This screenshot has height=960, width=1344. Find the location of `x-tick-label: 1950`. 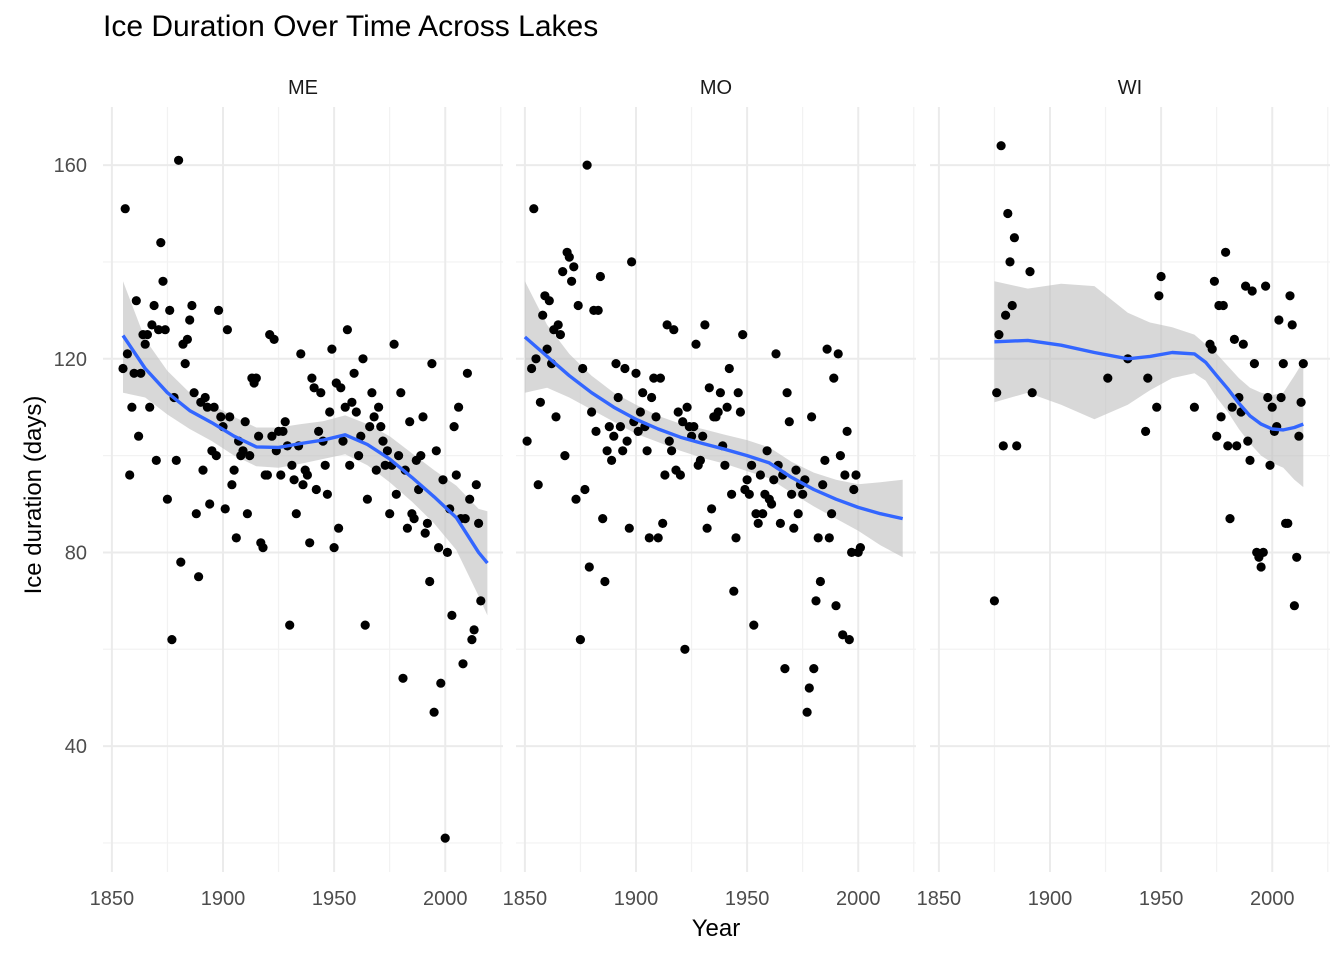

x-tick-label: 1950 is located at coordinates (334, 899).